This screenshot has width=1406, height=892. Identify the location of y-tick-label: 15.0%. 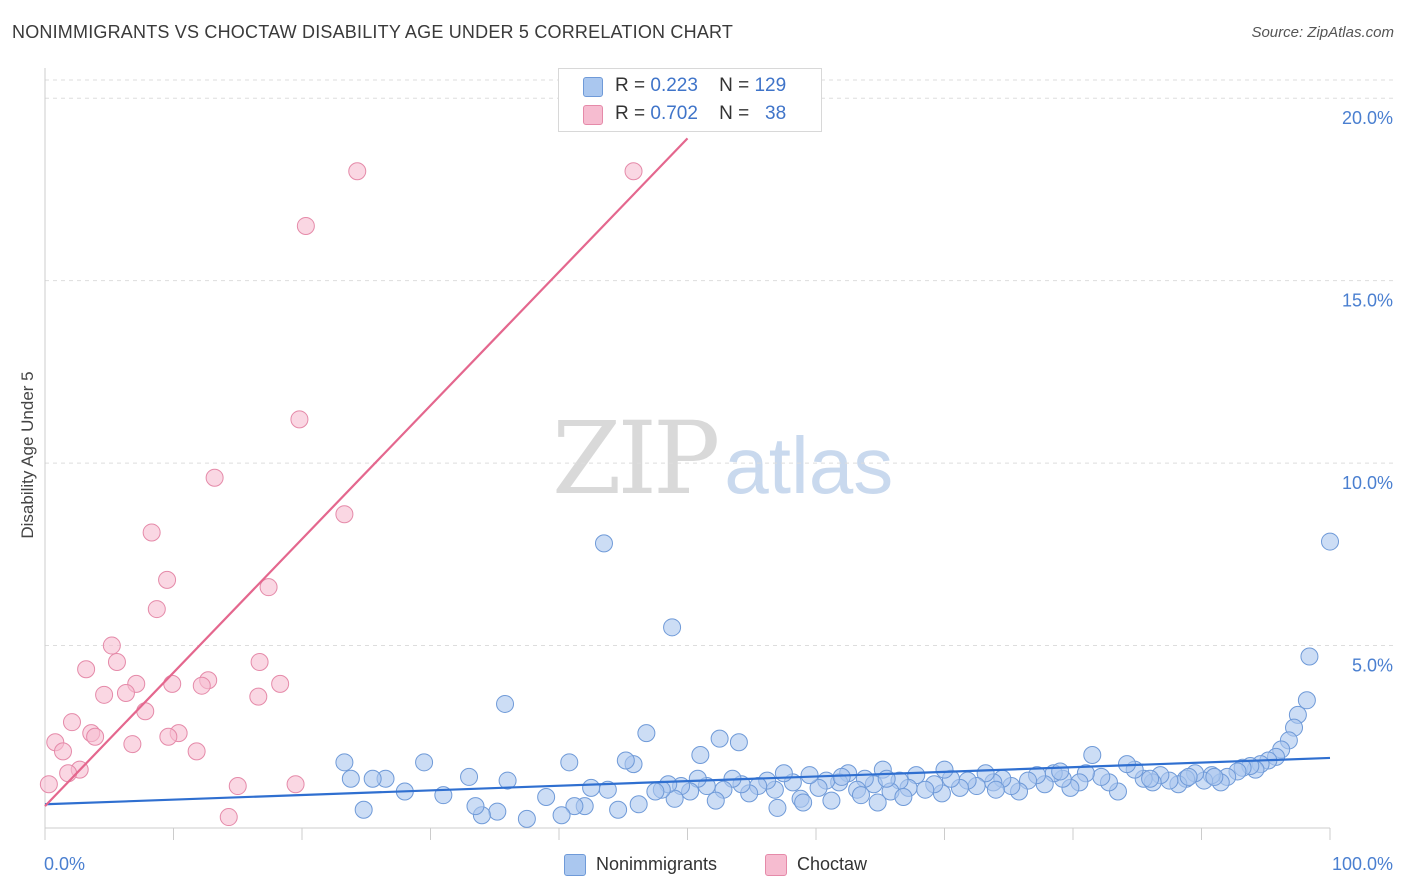
(1367, 301).